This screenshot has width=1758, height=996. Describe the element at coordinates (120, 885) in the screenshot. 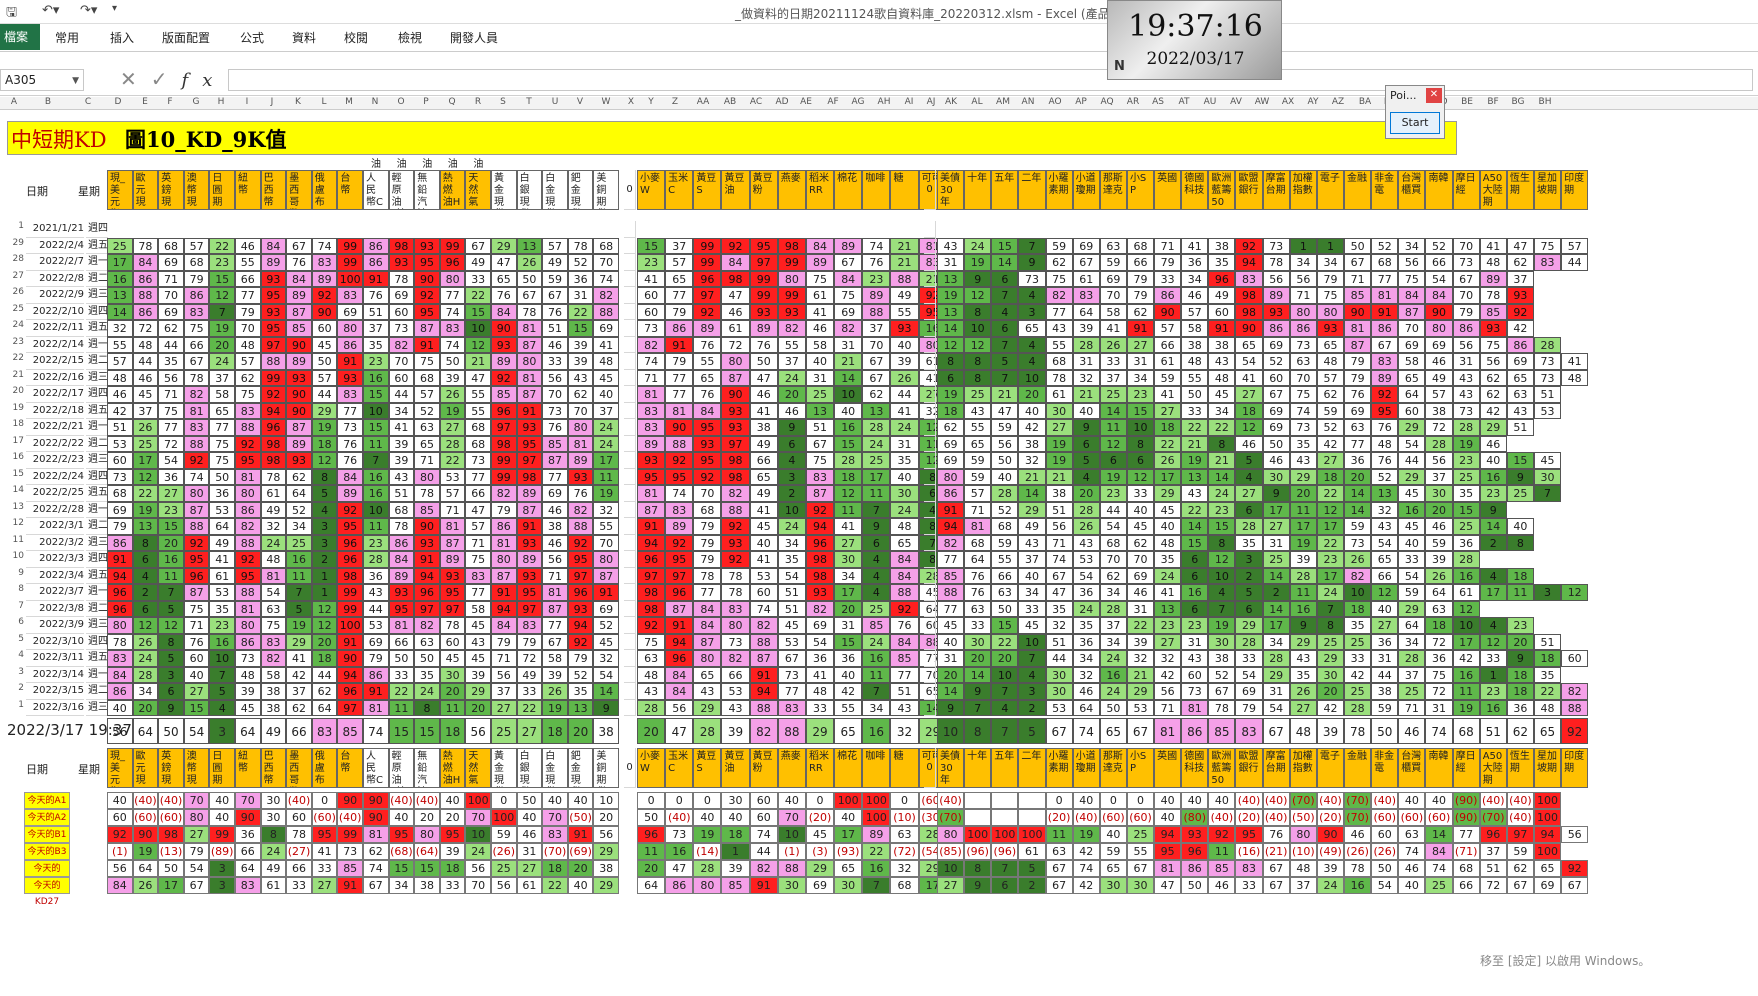

I see `summary-cell: 84` at that location.